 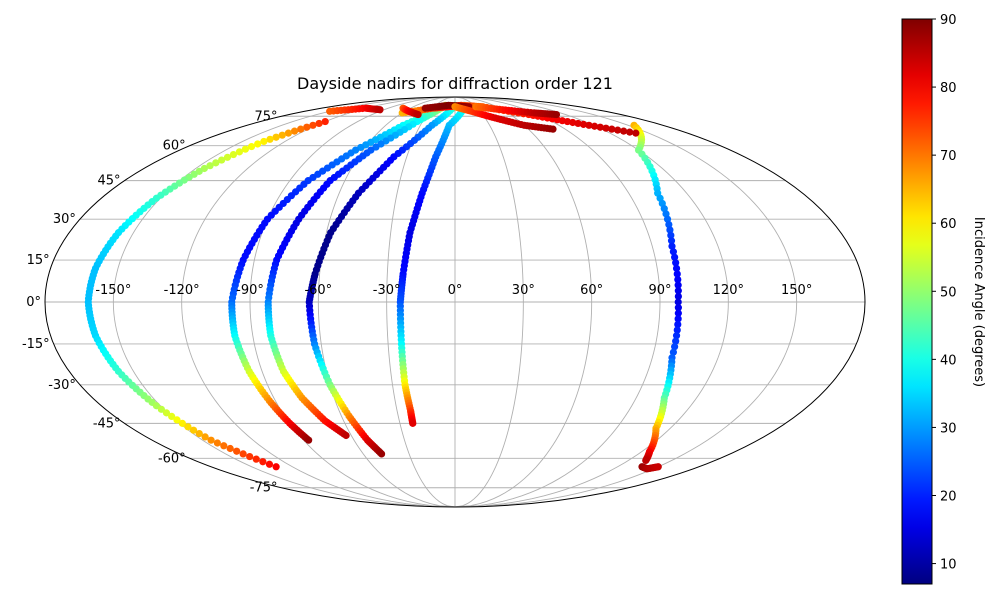 I want to click on lon-tick-label: 150°, so click(x=796, y=290).